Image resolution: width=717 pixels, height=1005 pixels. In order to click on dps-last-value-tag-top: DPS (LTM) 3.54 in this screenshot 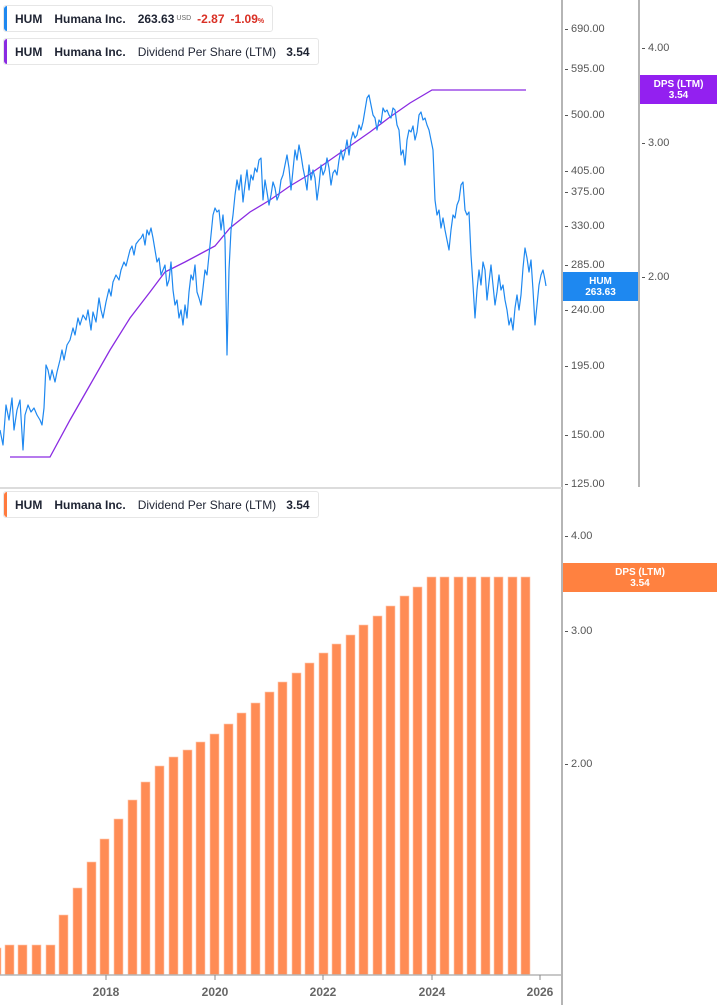, I will do `click(678, 89)`.